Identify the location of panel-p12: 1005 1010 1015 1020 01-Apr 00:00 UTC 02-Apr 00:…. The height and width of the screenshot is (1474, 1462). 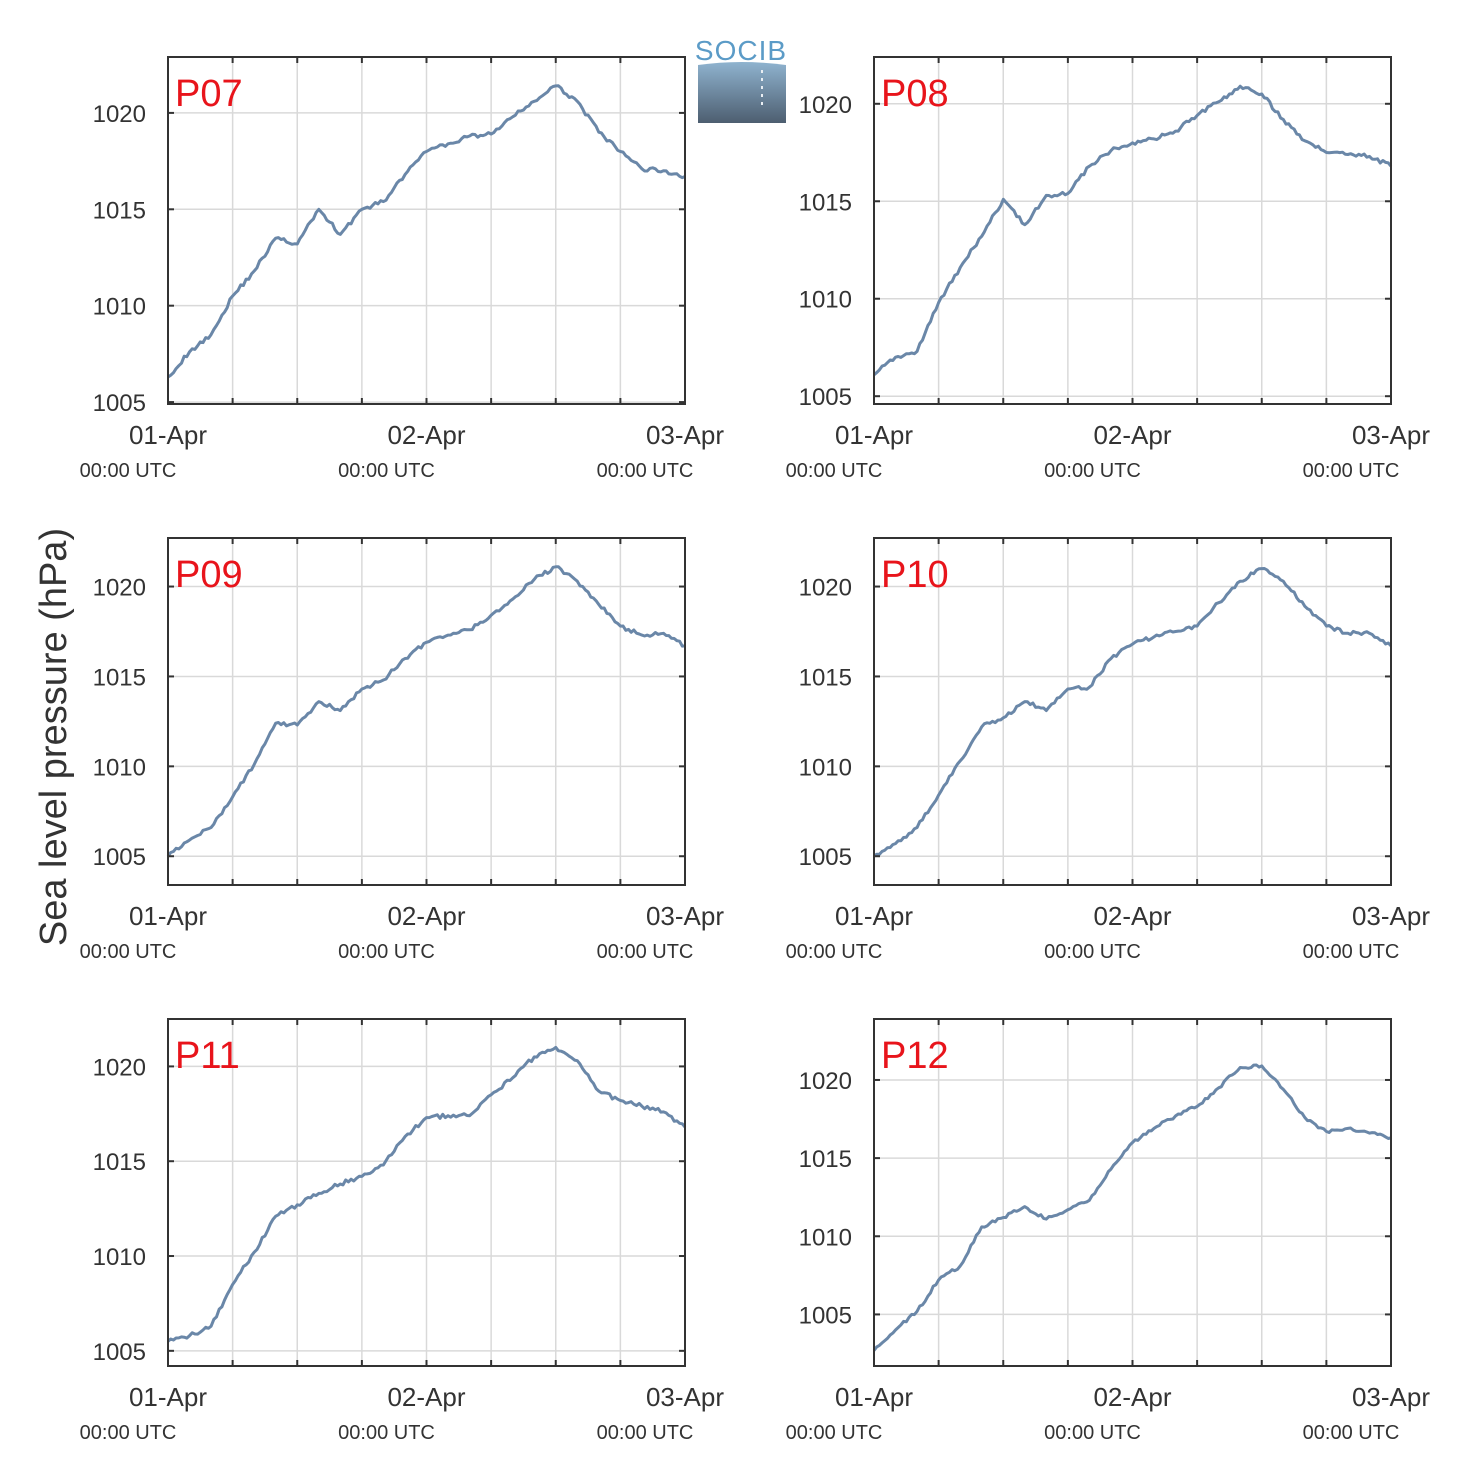
(1108, 1231).